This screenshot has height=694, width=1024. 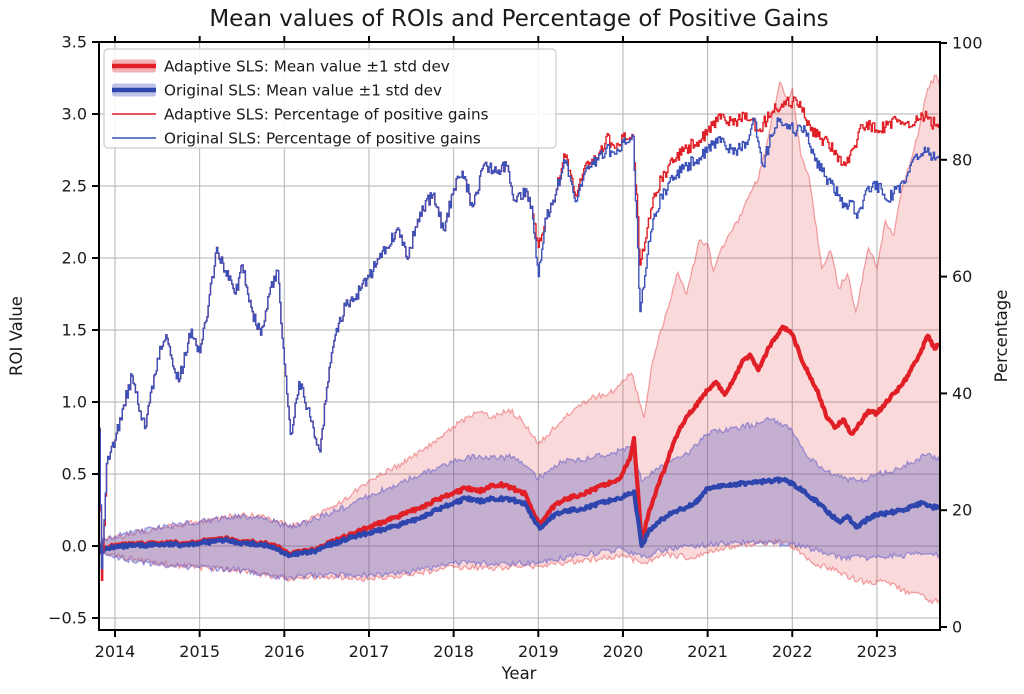 What do you see at coordinates (962, 393) in the screenshot?
I see `y-tick-label-right: 40` at bounding box center [962, 393].